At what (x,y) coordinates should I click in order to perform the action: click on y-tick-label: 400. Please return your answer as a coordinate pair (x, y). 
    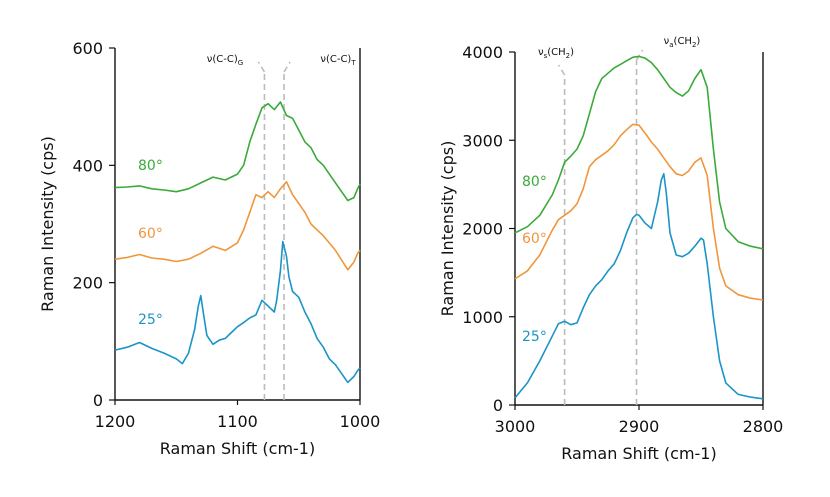
    Looking at the image, I should click on (87, 165).